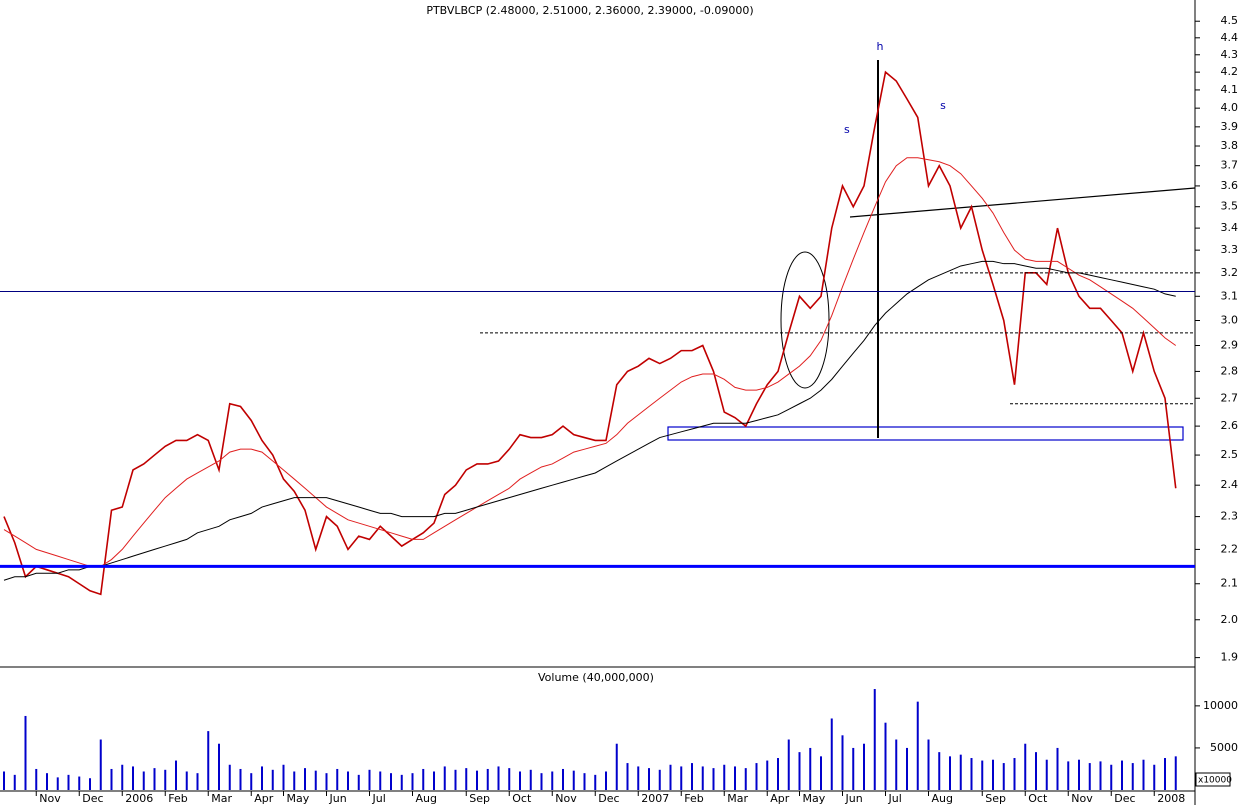 This screenshot has height=805, width=1242. What do you see at coordinates (1230, 249) in the screenshot?
I see `y-tick-label: 3.3` at bounding box center [1230, 249].